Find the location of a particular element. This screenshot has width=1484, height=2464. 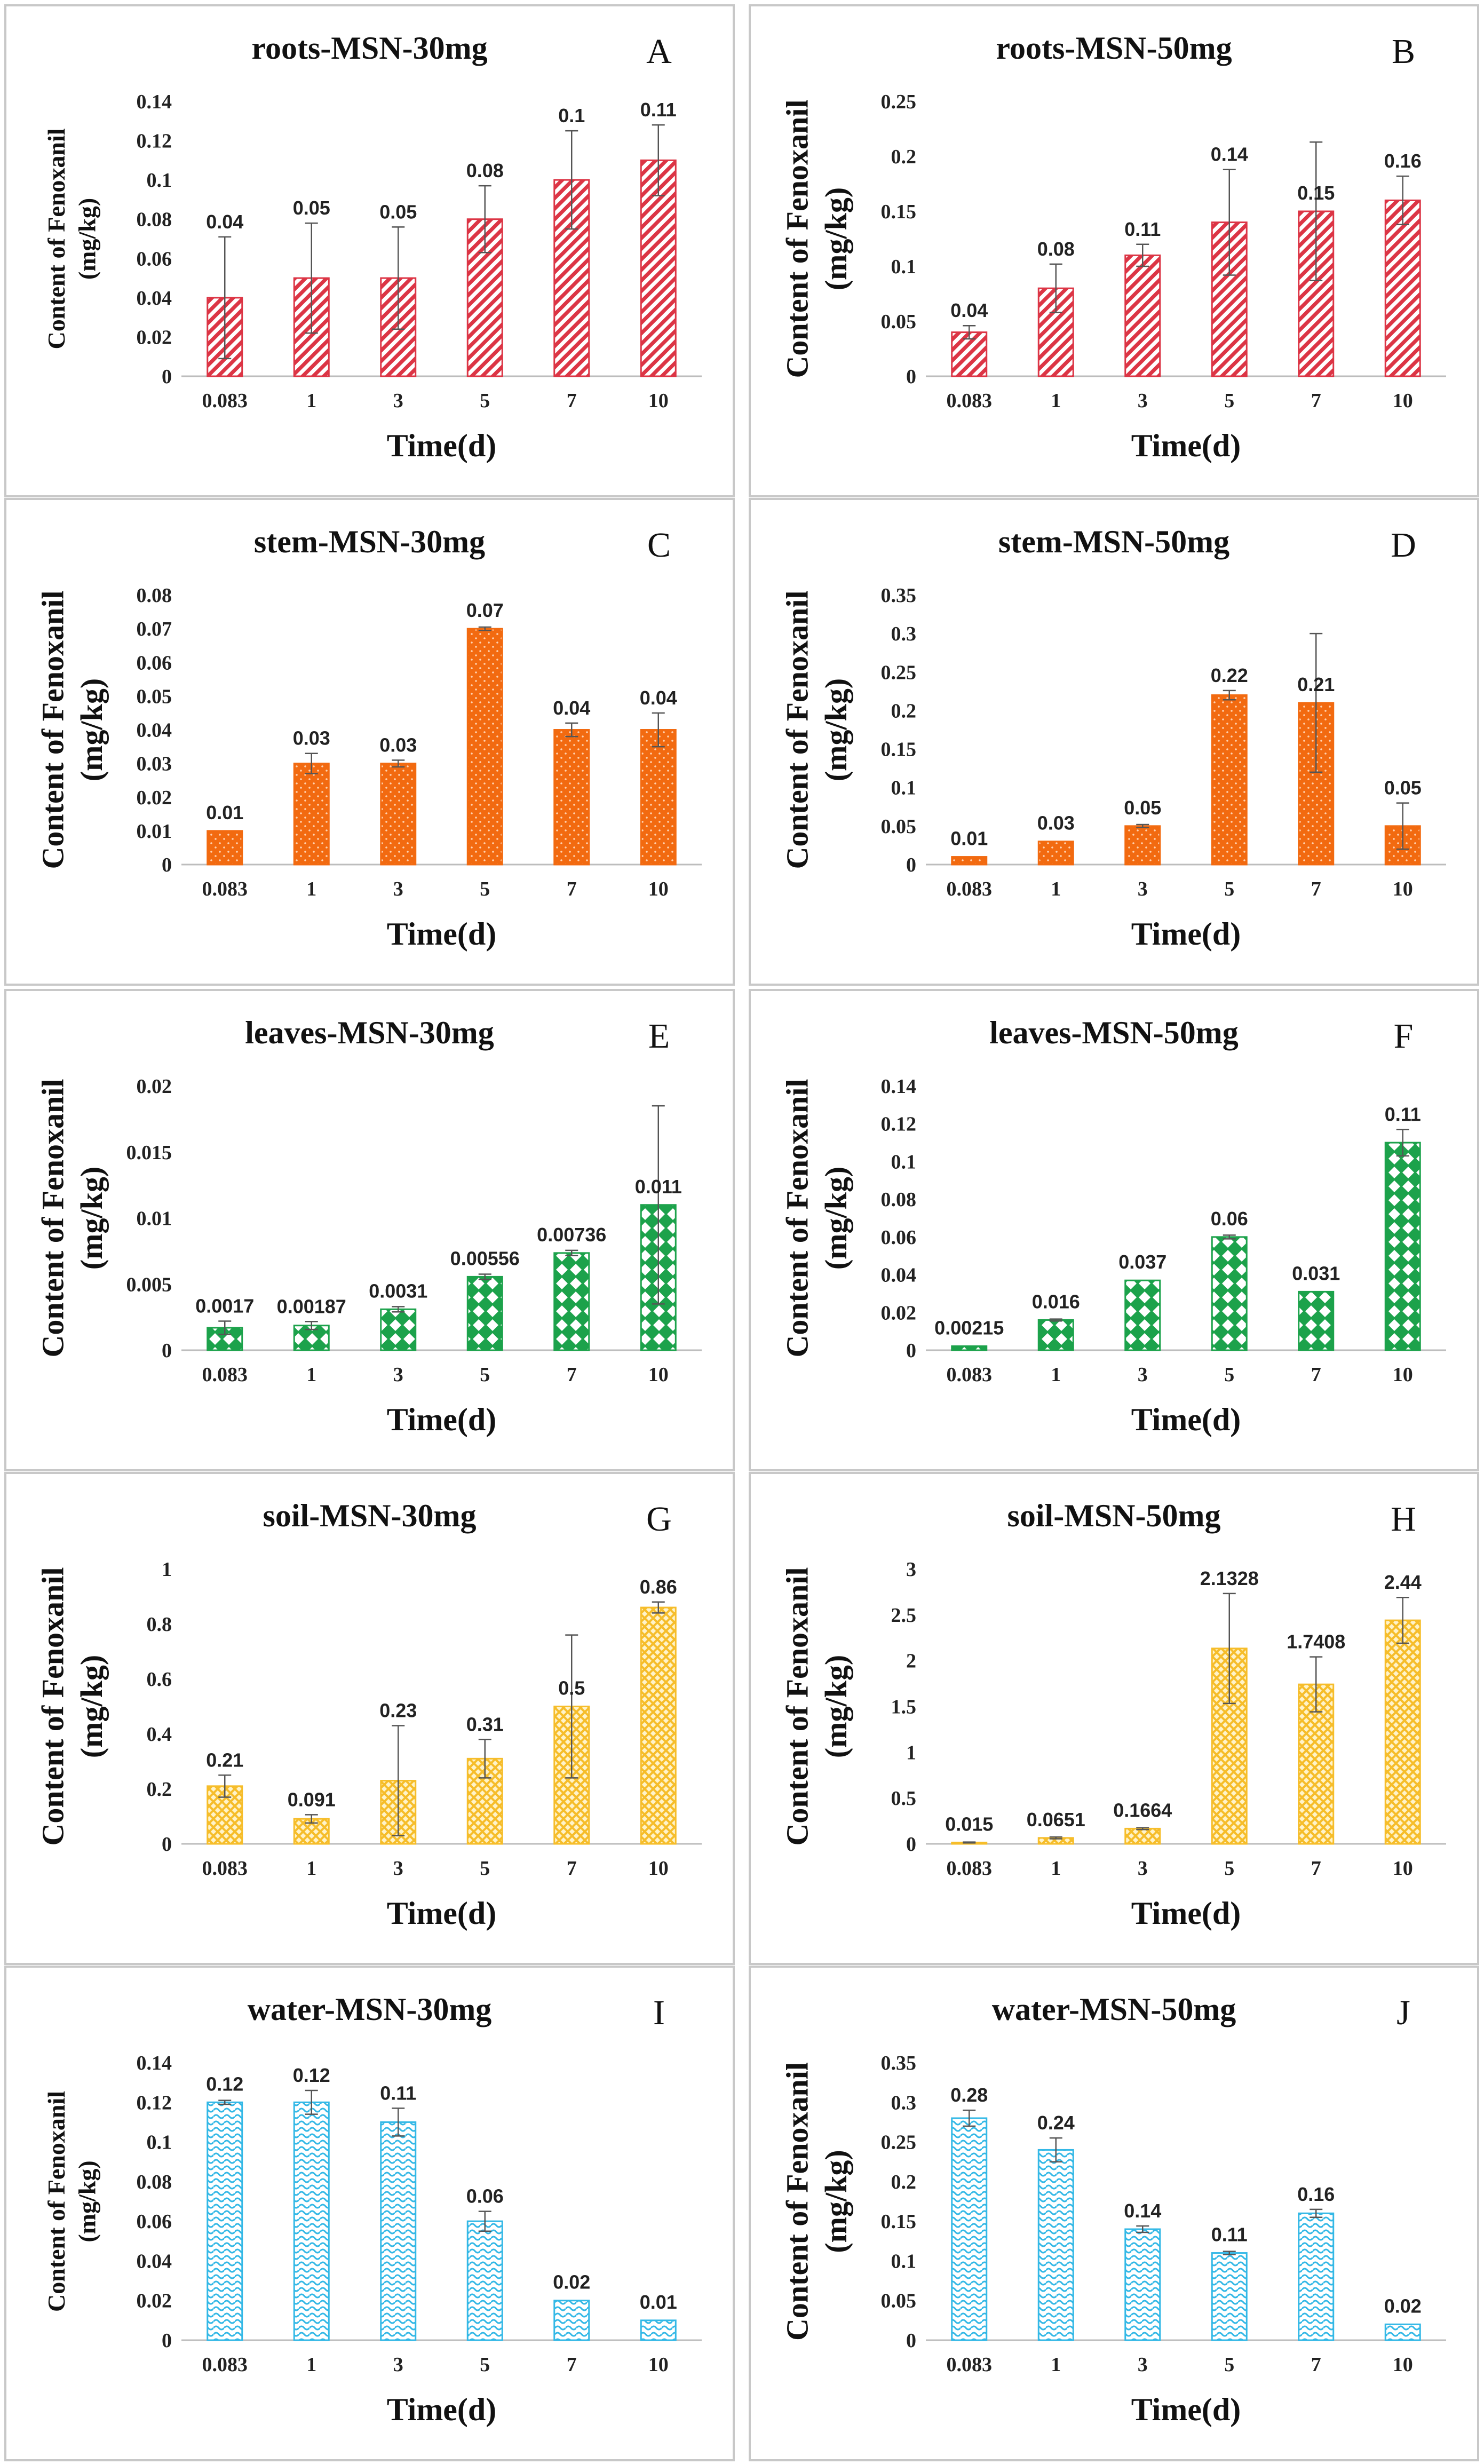

y-tick-label: 0.08 is located at coordinates (154, 595).